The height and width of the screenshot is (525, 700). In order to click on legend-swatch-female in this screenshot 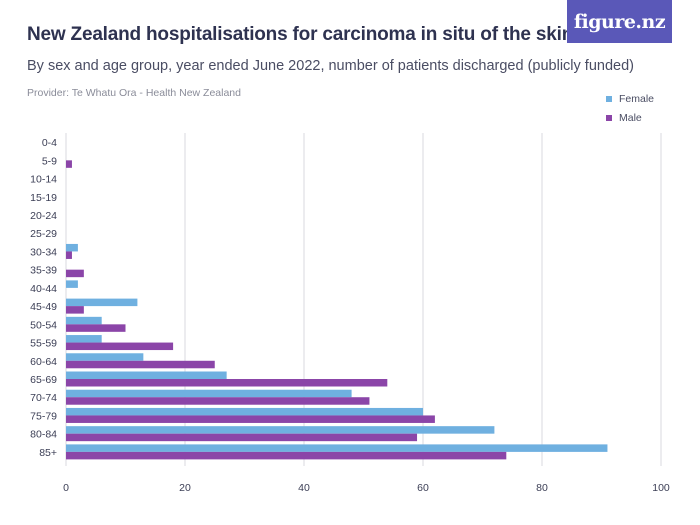, I will do `click(609, 98)`.